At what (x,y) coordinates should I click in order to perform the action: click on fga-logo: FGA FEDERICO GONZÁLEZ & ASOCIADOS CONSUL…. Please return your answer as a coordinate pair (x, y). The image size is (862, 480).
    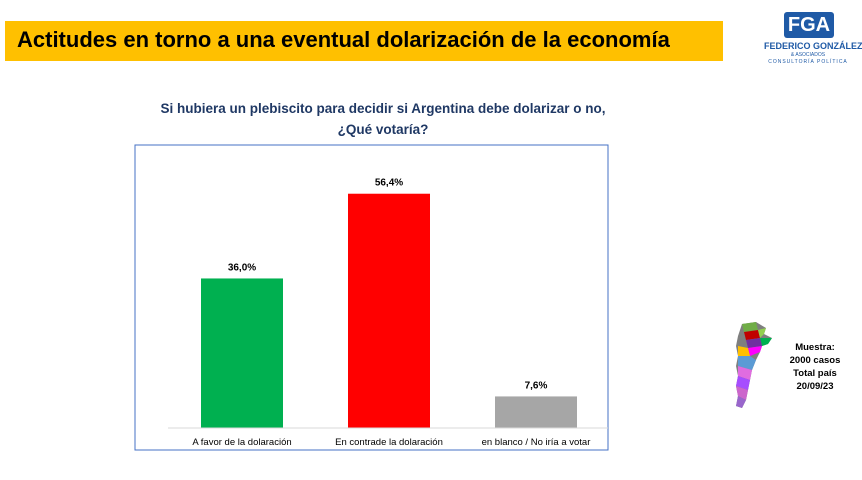
    Looking at the image, I should click on (813, 41).